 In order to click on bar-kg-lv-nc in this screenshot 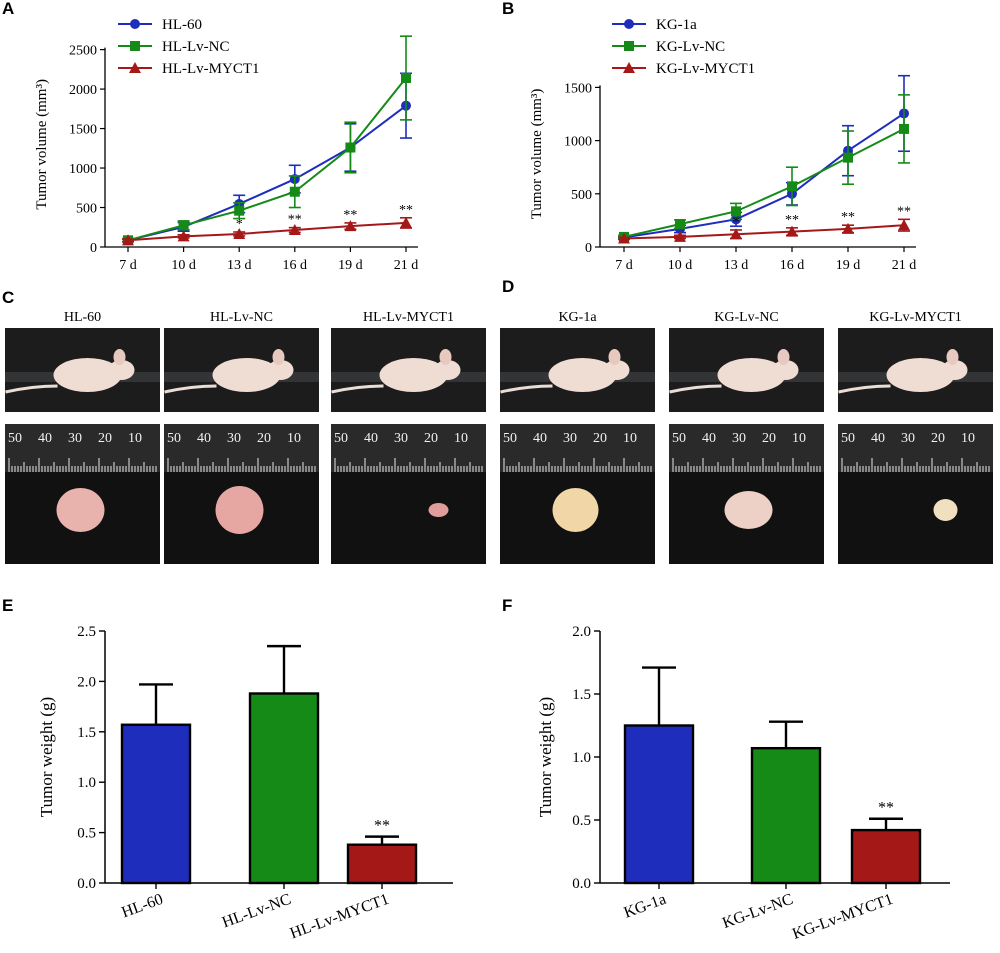, I will do `click(786, 815)`.